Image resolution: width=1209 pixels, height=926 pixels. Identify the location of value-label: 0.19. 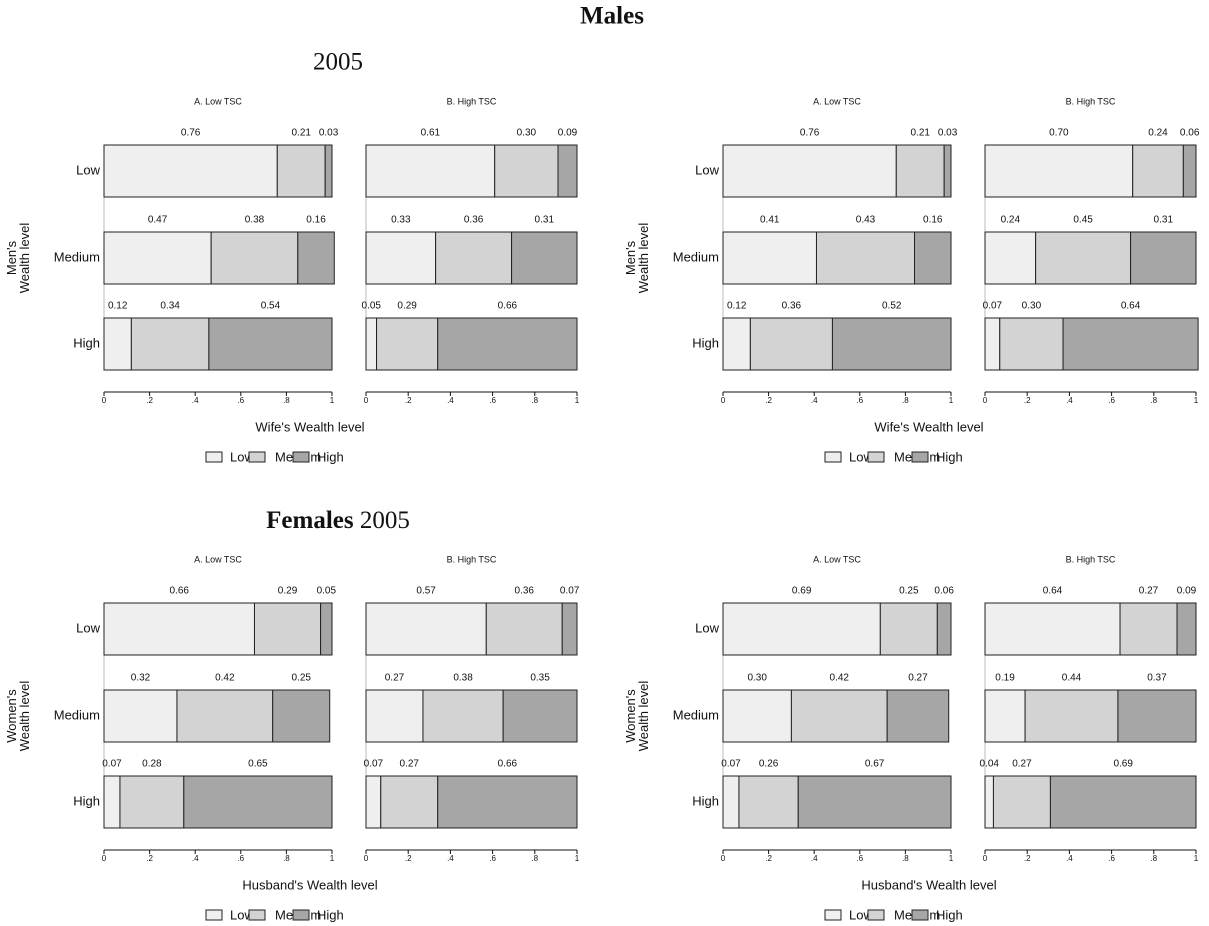
(1005, 678).